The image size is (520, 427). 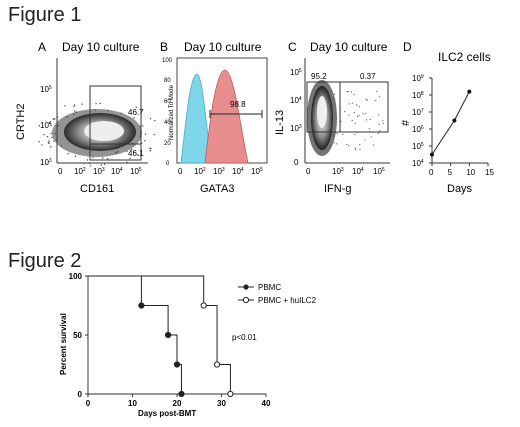 What do you see at coordinates (167, 61) in the screenshot?
I see `panel-b-ytick-5: 100` at bounding box center [167, 61].